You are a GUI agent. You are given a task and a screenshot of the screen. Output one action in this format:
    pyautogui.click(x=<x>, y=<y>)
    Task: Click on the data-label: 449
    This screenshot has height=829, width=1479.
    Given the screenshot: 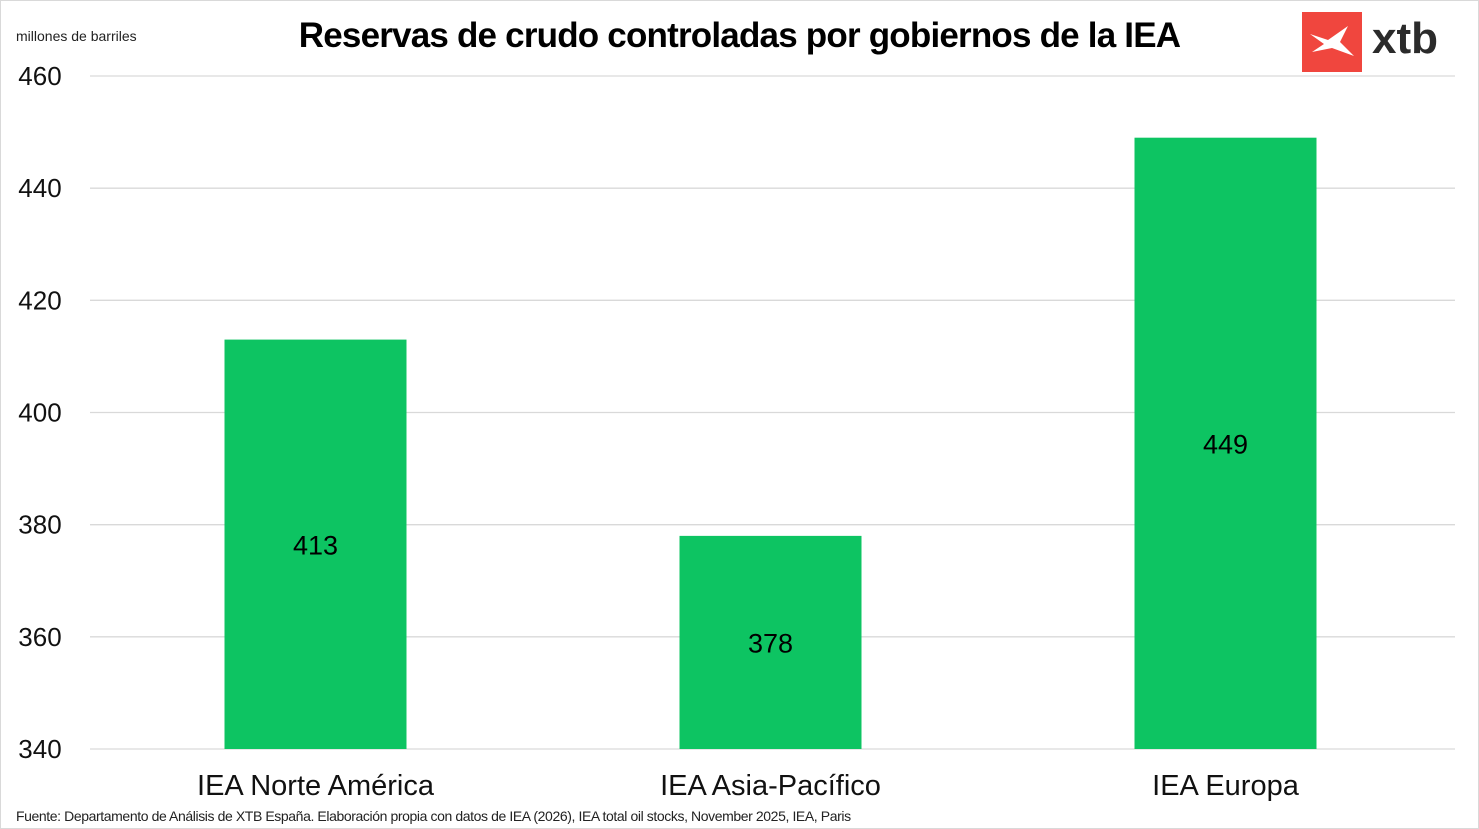 What is the action you would take?
    pyautogui.click(x=1225, y=444)
    